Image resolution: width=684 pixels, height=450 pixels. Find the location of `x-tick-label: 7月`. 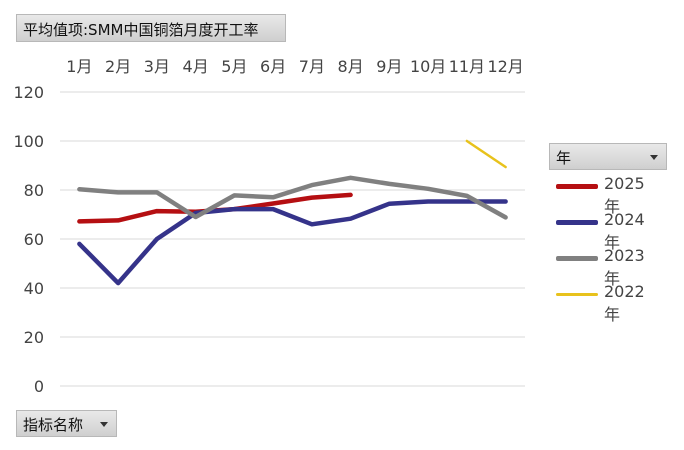

x-tick-label: 7月 is located at coordinates (312, 66).